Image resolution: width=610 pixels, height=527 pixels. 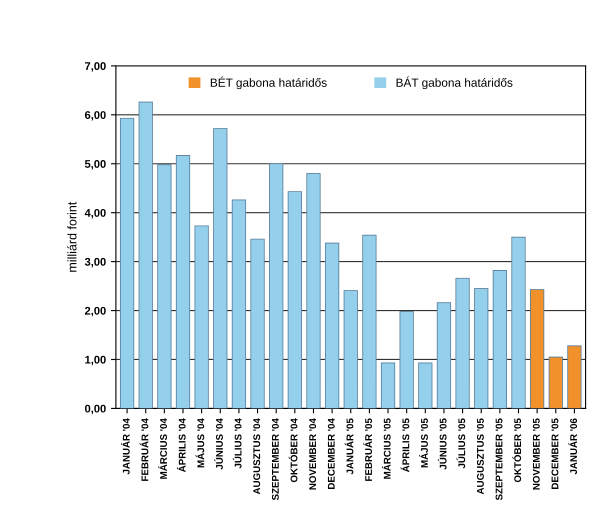 What do you see at coordinates (95, 409) in the screenshot?
I see `y-tick-label: 0,00` at bounding box center [95, 409].